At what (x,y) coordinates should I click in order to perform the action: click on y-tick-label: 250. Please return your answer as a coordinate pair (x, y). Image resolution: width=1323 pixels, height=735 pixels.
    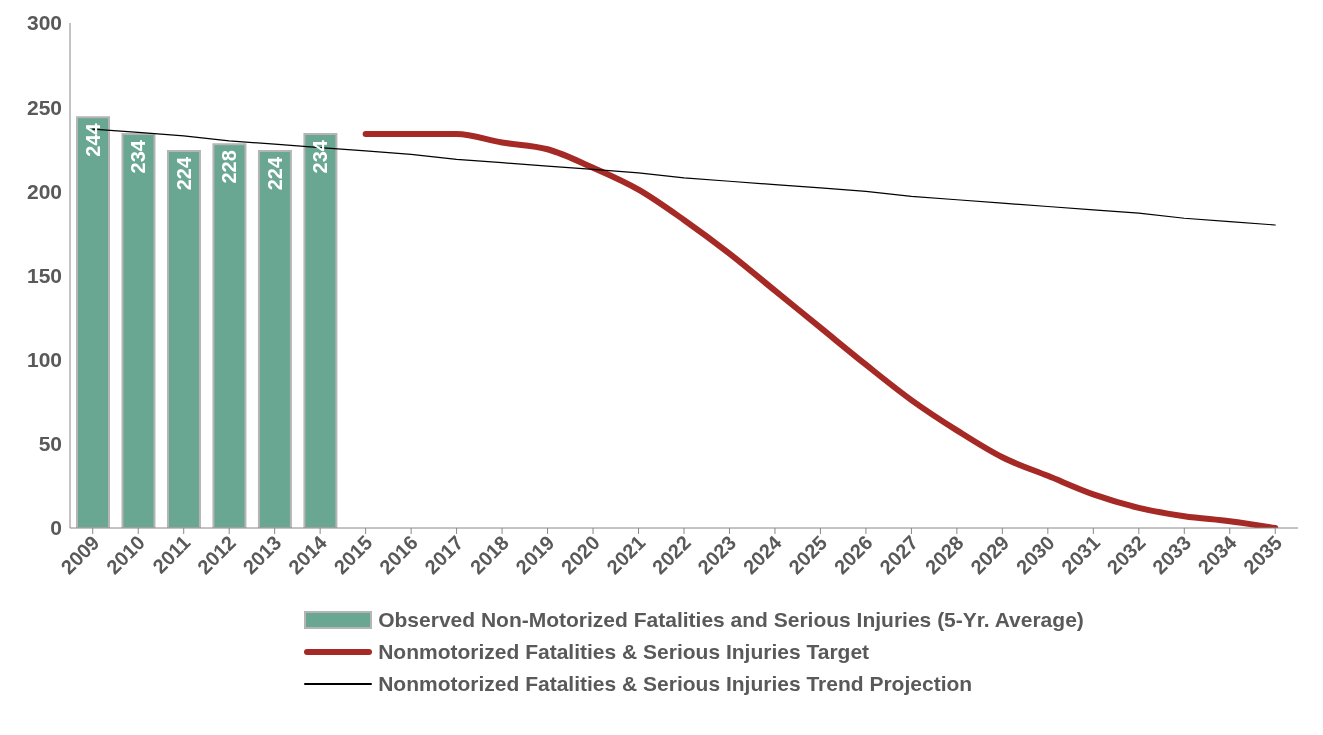
    Looking at the image, I should click on (44, 107).